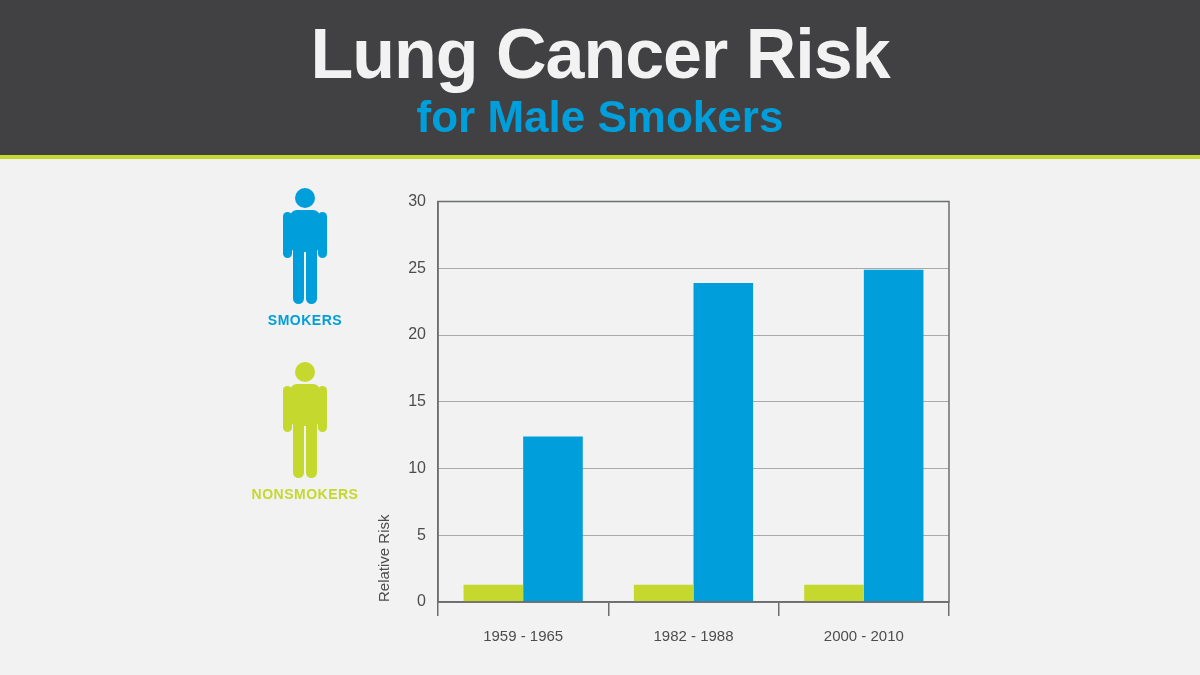  I want to click on text: NONSMOKERS, so click(305, 494).